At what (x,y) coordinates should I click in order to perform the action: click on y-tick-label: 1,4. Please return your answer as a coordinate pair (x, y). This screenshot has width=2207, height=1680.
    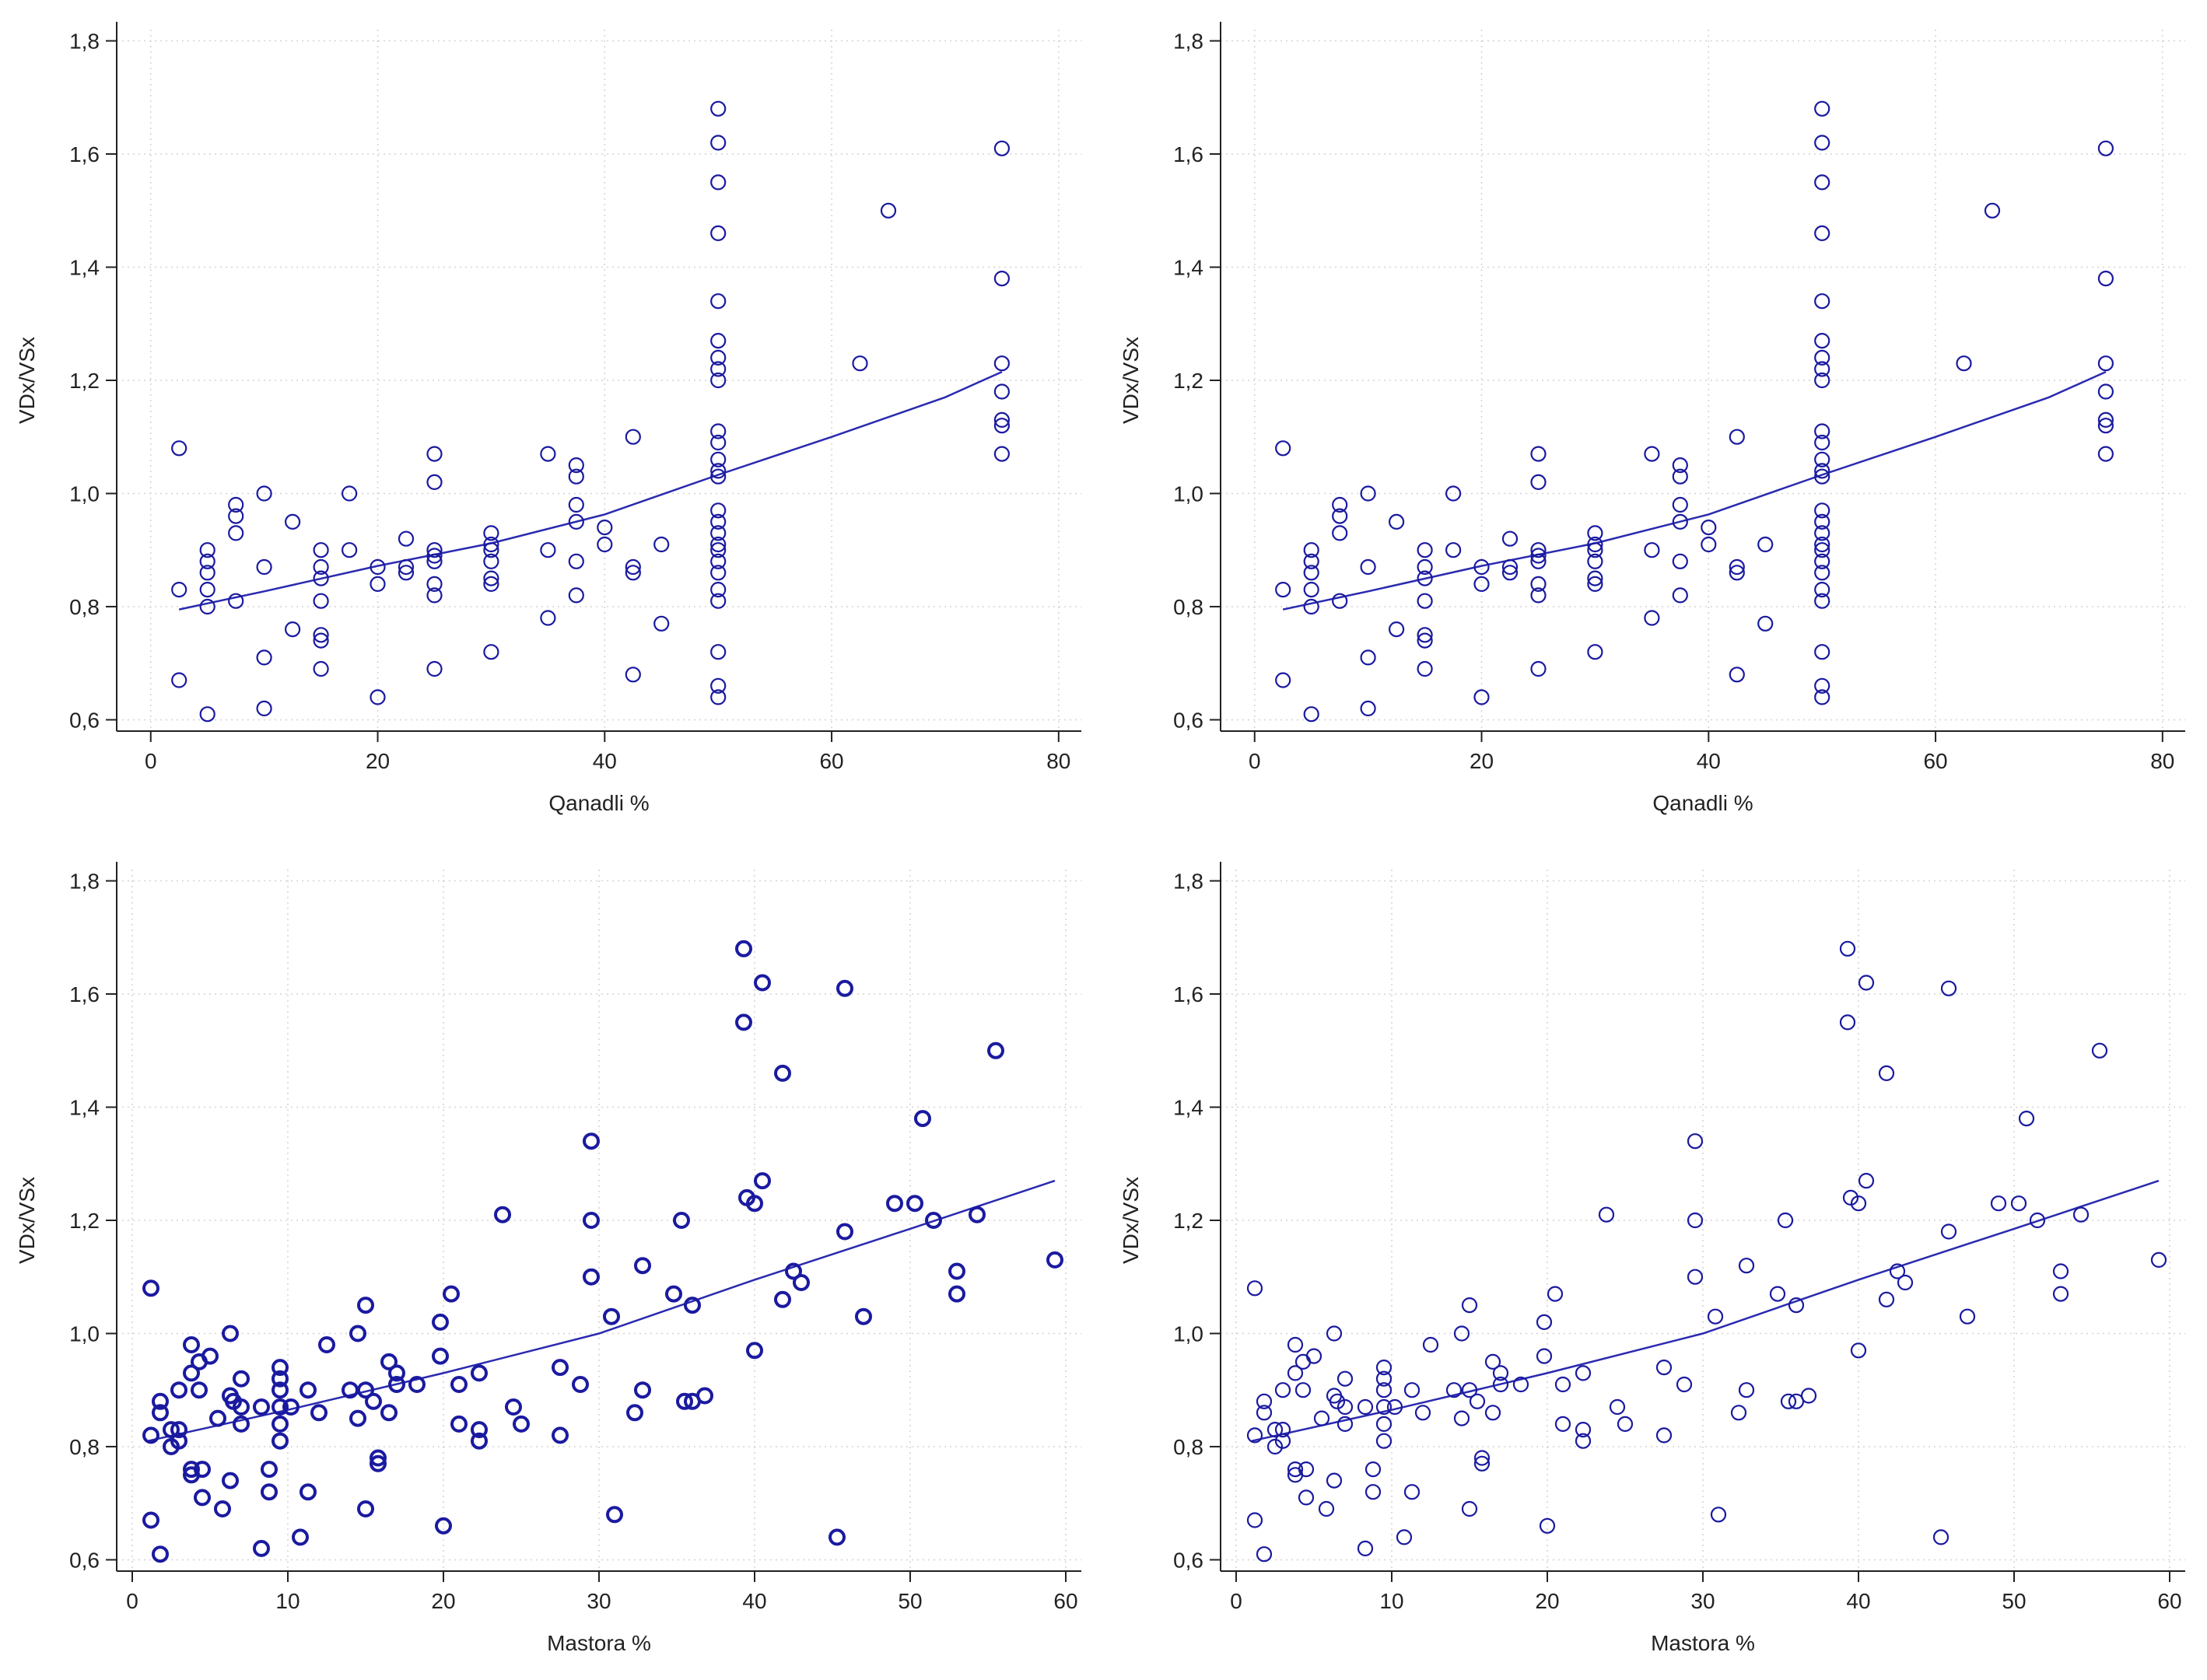
    Looking at the image, I should click on (84, 1108).